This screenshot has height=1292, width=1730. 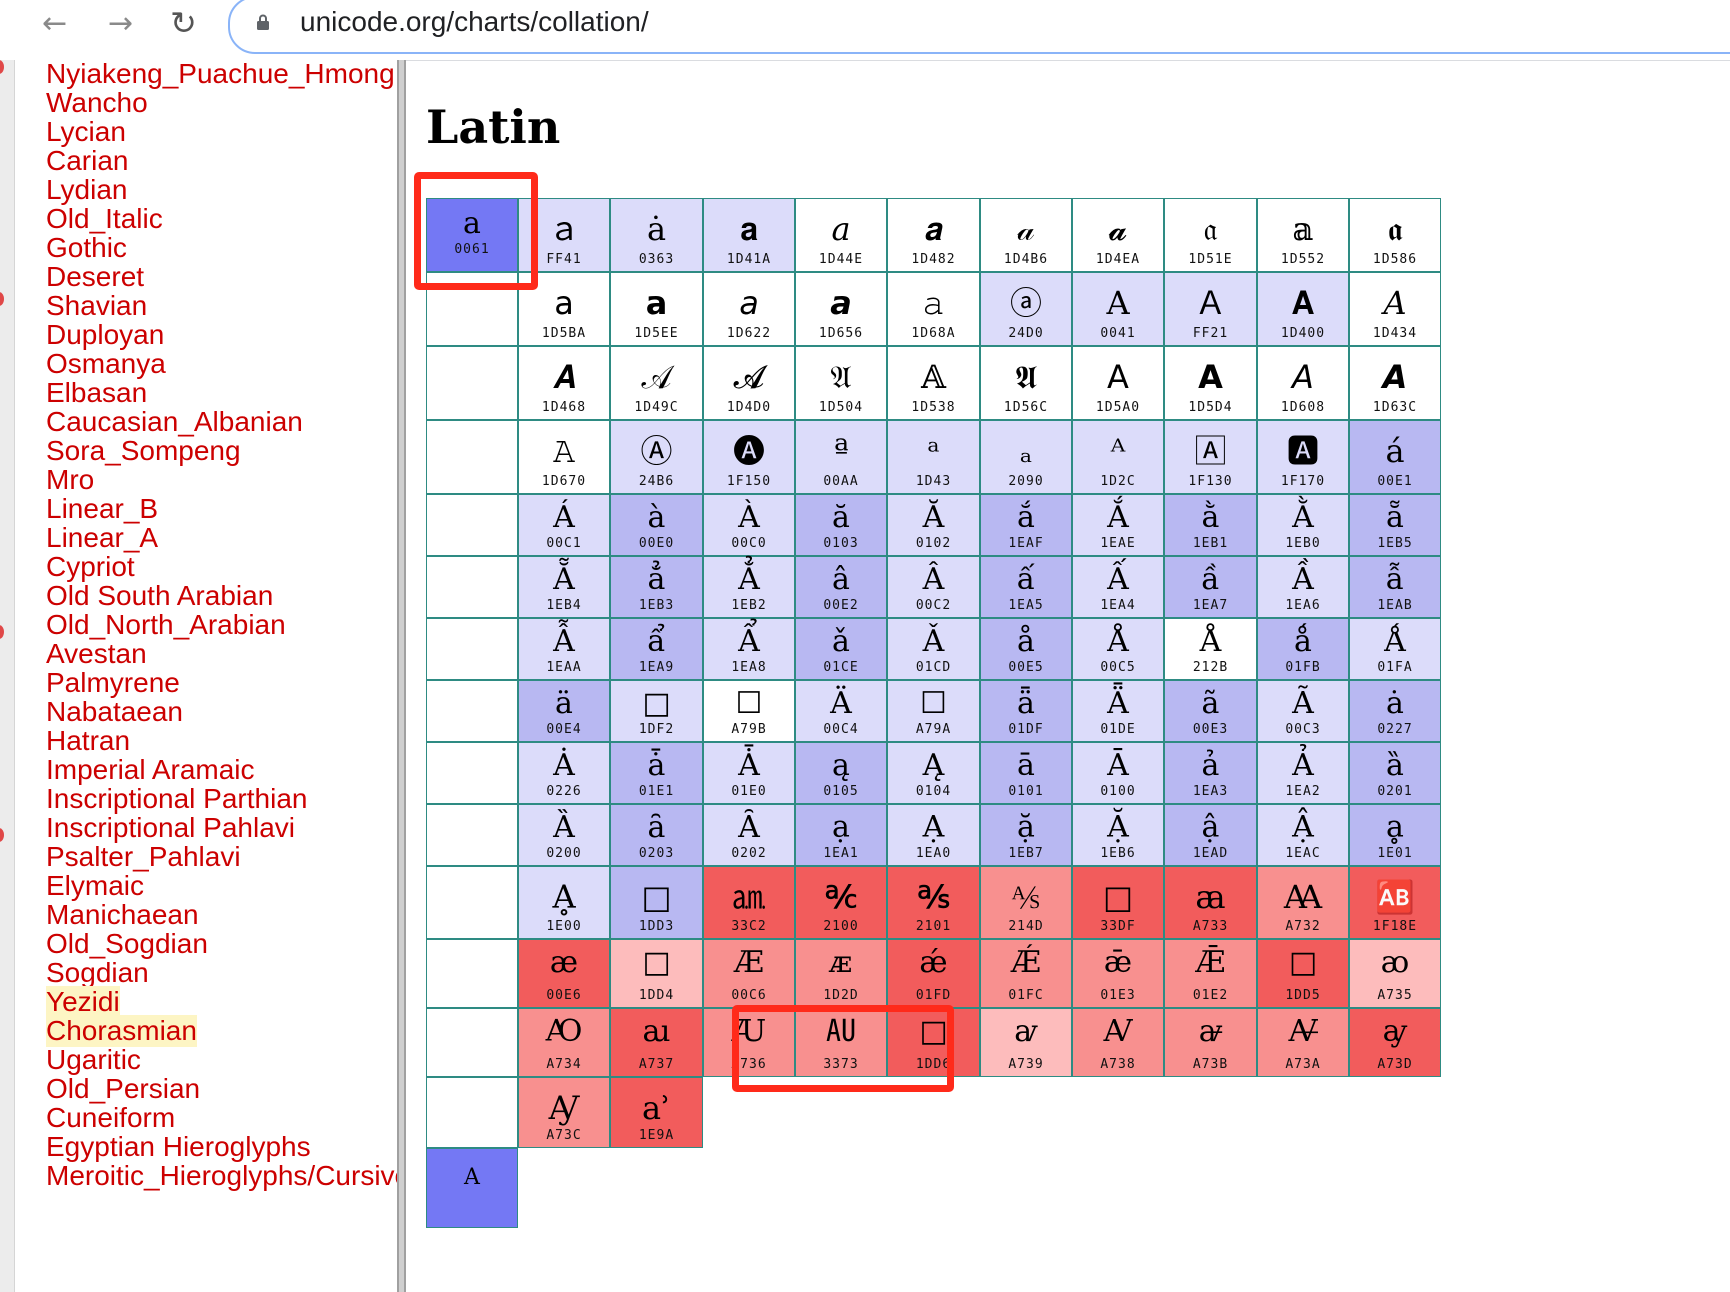 What do you see at coordinates (83, 1002) in the screenshot?
I see `sidebar-link: Yezidi` at bounding box center [83, 1002].